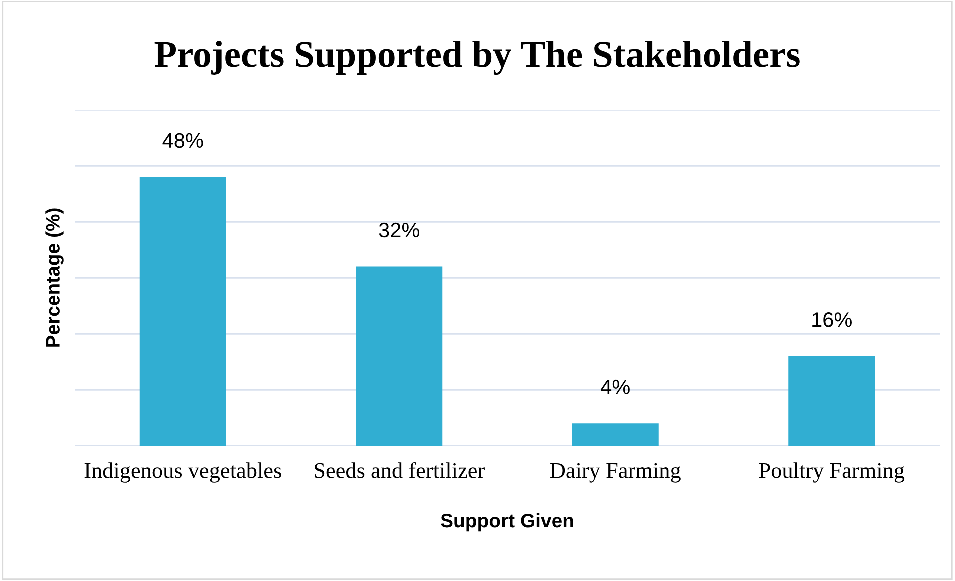  I want to click on data-label: 32%, so click(399, 230).